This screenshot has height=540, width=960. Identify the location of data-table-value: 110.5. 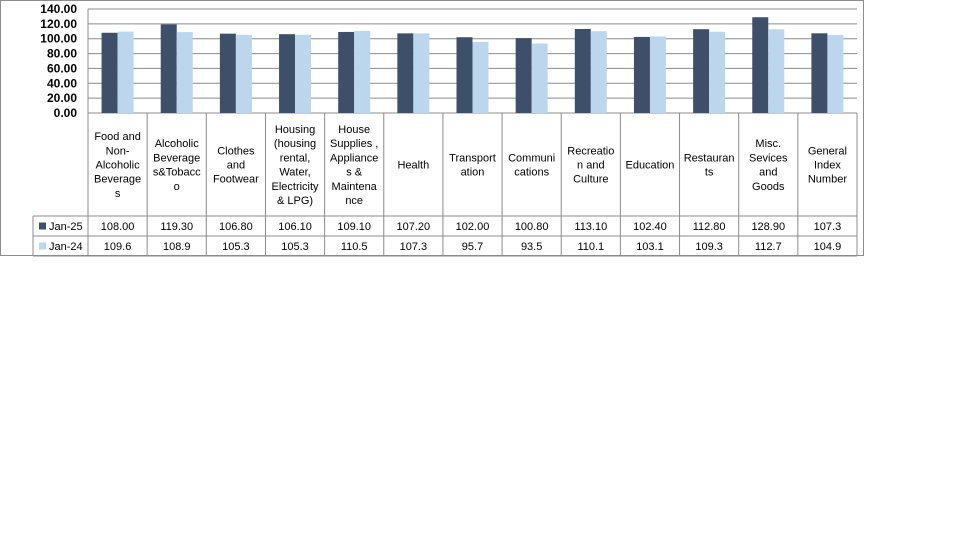
(354, 247).